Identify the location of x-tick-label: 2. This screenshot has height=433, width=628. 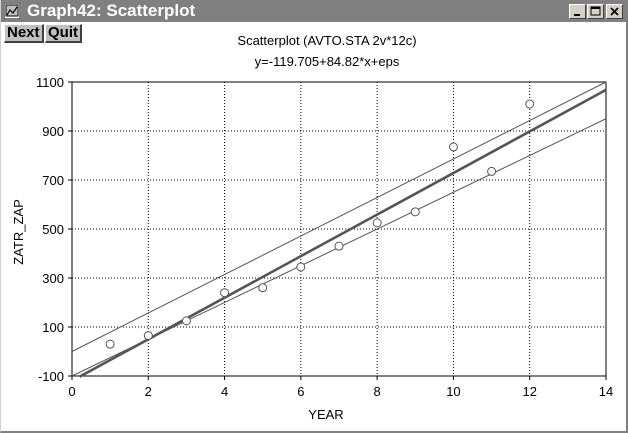
(148, 391).